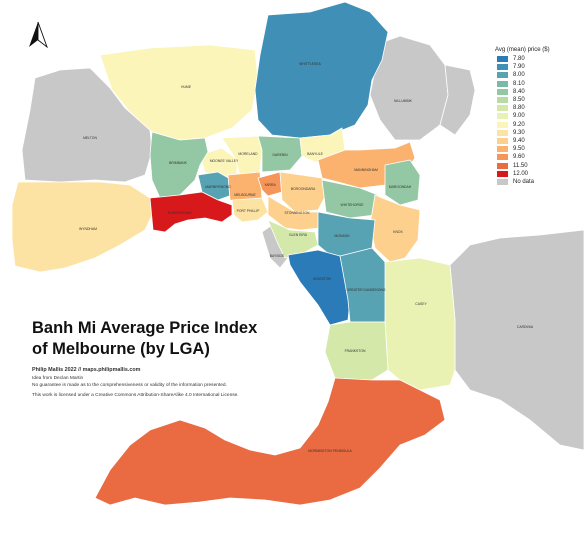  I want to click on lga-nillumbik, so click(409, 88).